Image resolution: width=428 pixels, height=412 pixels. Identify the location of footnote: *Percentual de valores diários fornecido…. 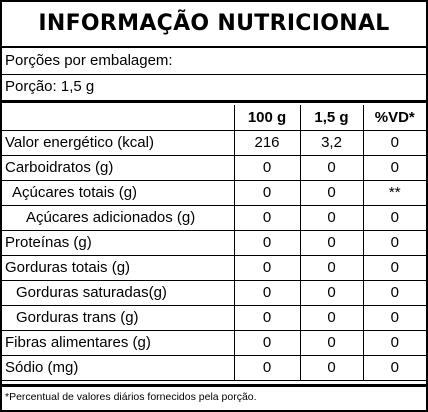
(131, 397).